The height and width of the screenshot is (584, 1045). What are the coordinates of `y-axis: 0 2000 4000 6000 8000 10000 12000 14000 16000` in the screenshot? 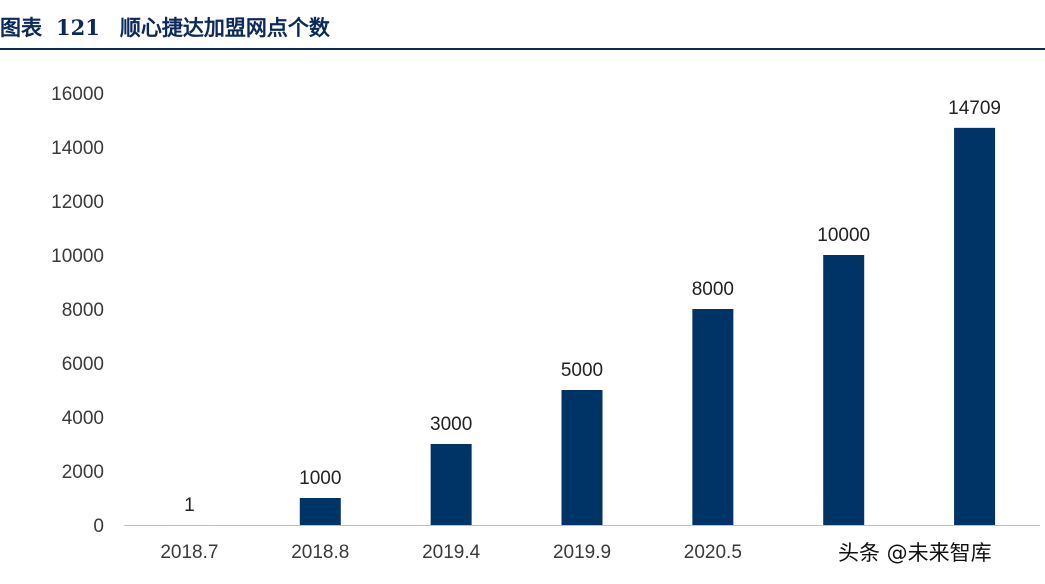 It's located at (77, 310).